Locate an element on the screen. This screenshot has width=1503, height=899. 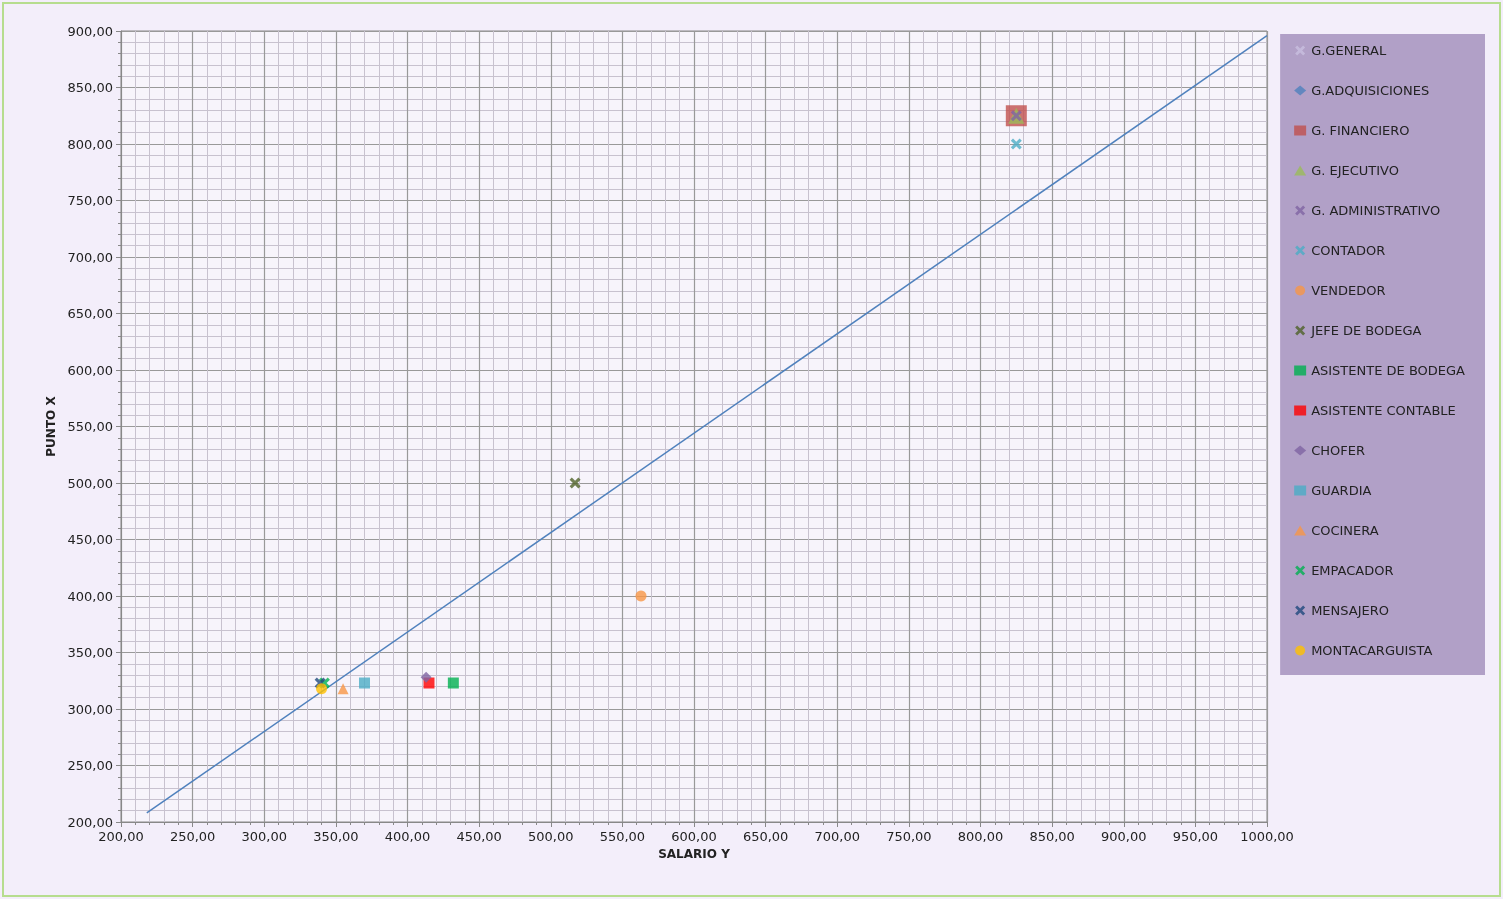
x-tick-label: 200,00 is located at coordinates (121, 836).